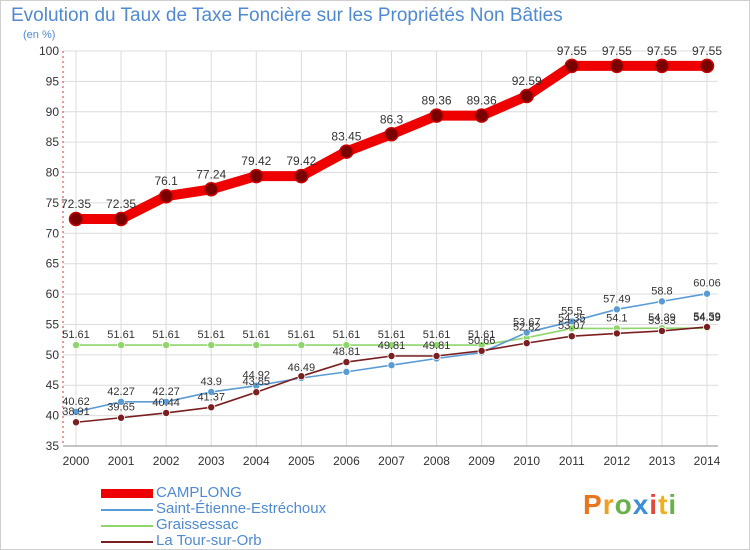 The height and width of the screenshot is (550, 750). What do you see at coordinates (257, 376) in the screenshot?
I see `data-label-saint-etienne-estrechoux: 44.92` at bounding box center [257, 376].